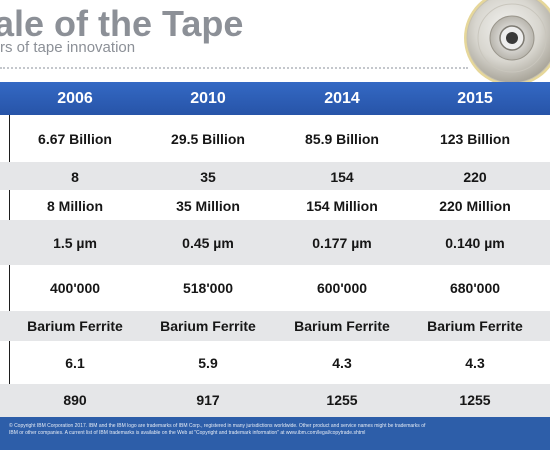 This screenshot has width=550, height=450. Describe the element at coordinates (208, 206) in the screenshot. I see `table-cell: 35 Million` at that location.